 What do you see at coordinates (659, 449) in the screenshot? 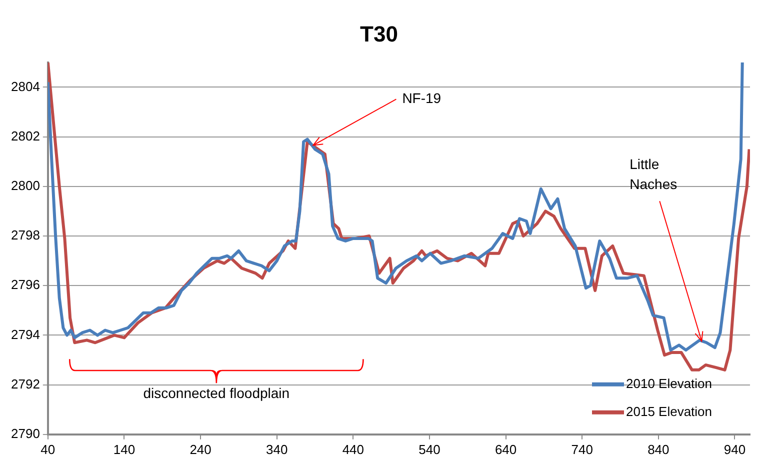
I see `x-tick-label: 840` at bounding box center [659, 449].